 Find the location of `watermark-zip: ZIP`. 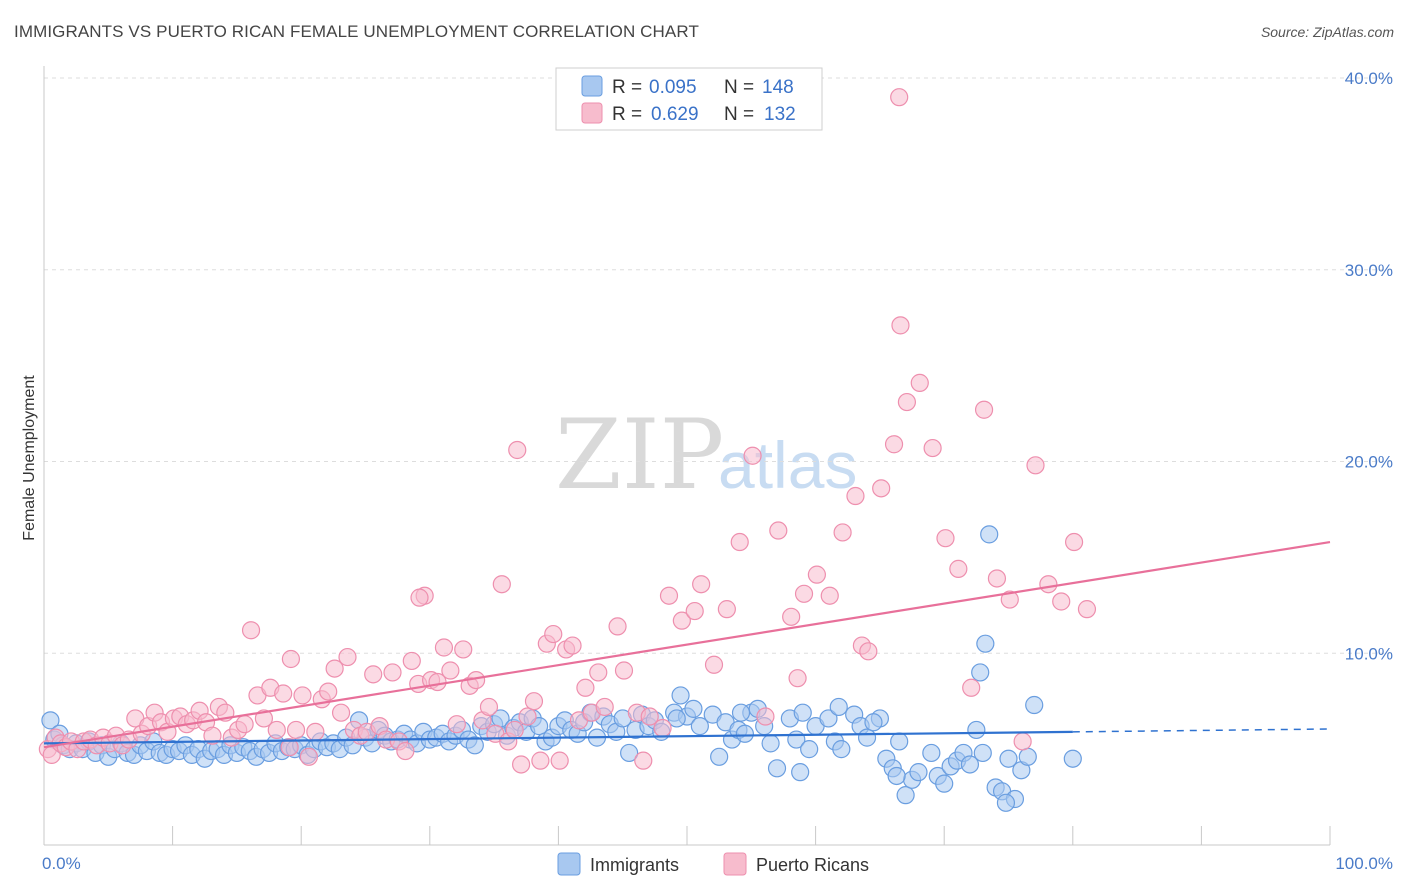

watermark-zip: ZIP is located at coordinates (639, 455).